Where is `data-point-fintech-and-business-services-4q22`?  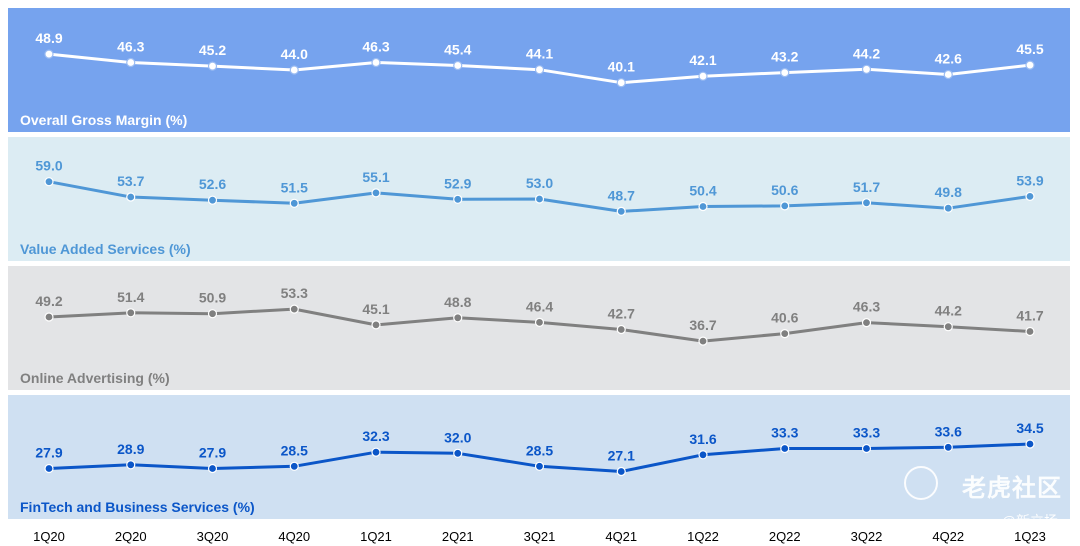
data-point-fintech-and-business-services-4q22 is located at coordinates (948, 447).